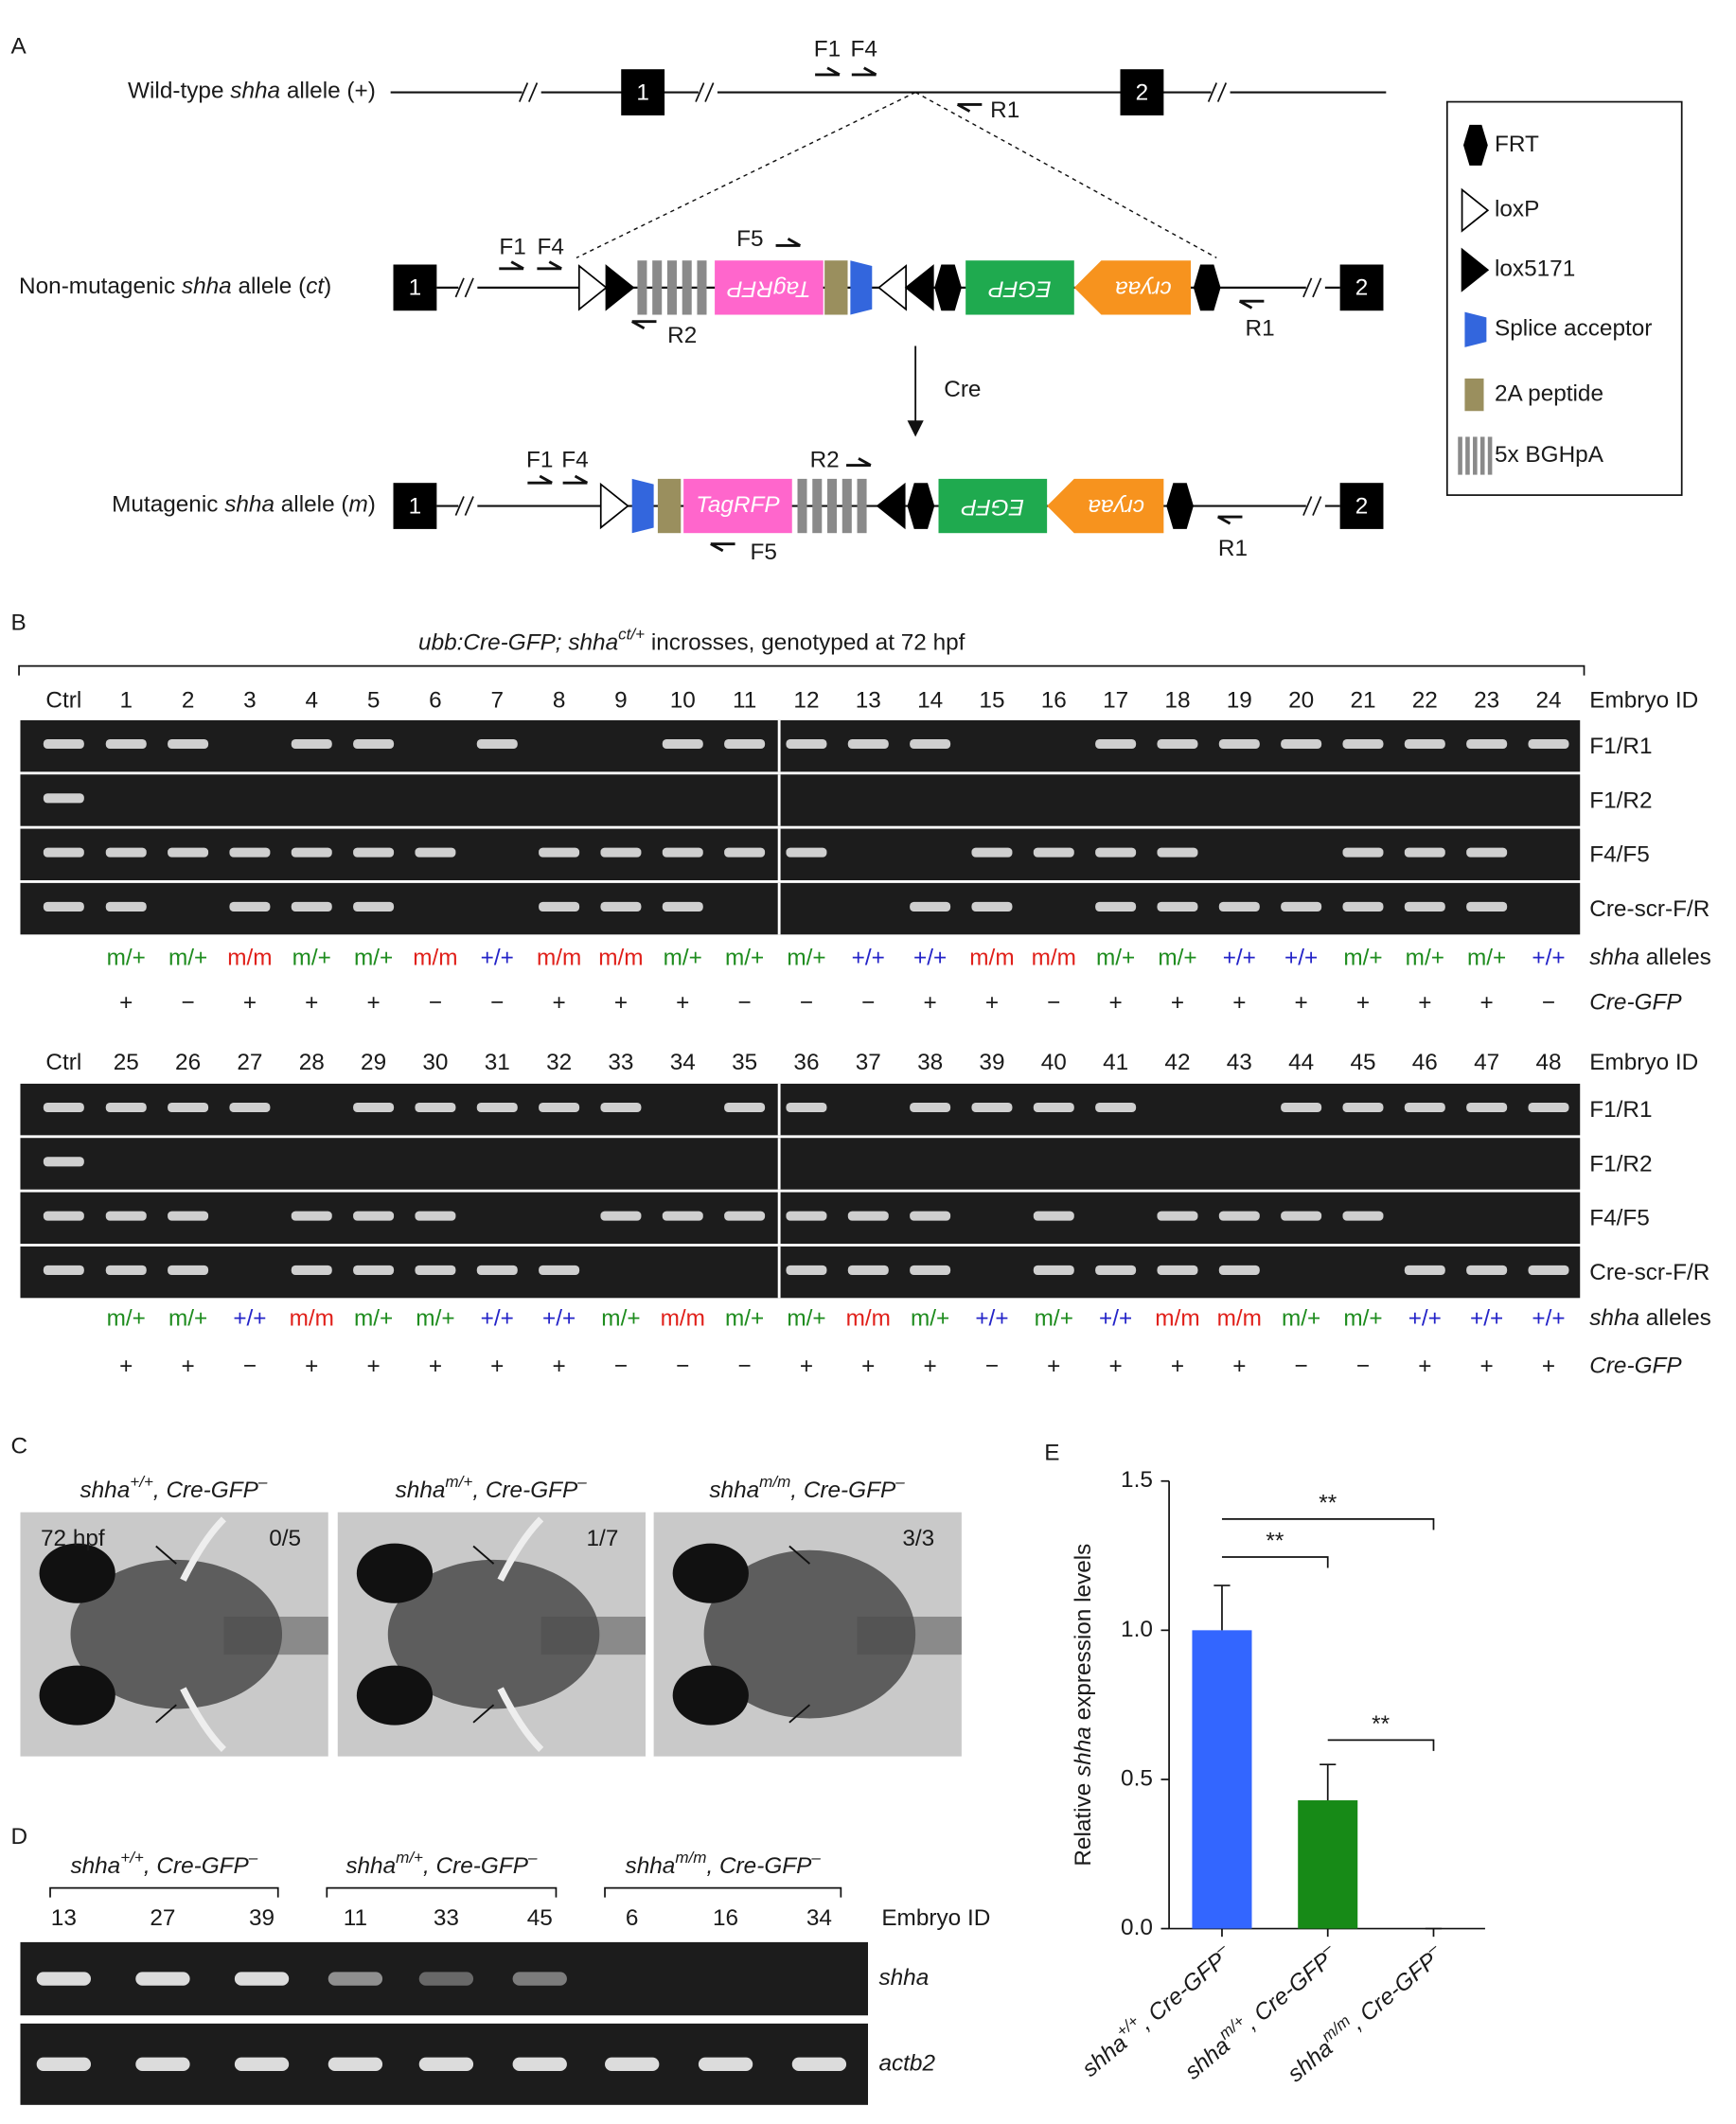 This screenshot has height=2124, width=1736. What do you see at coordinates (746, 174) in the screenshot?
I see `zoom-line` at bounding box center [746, 174].